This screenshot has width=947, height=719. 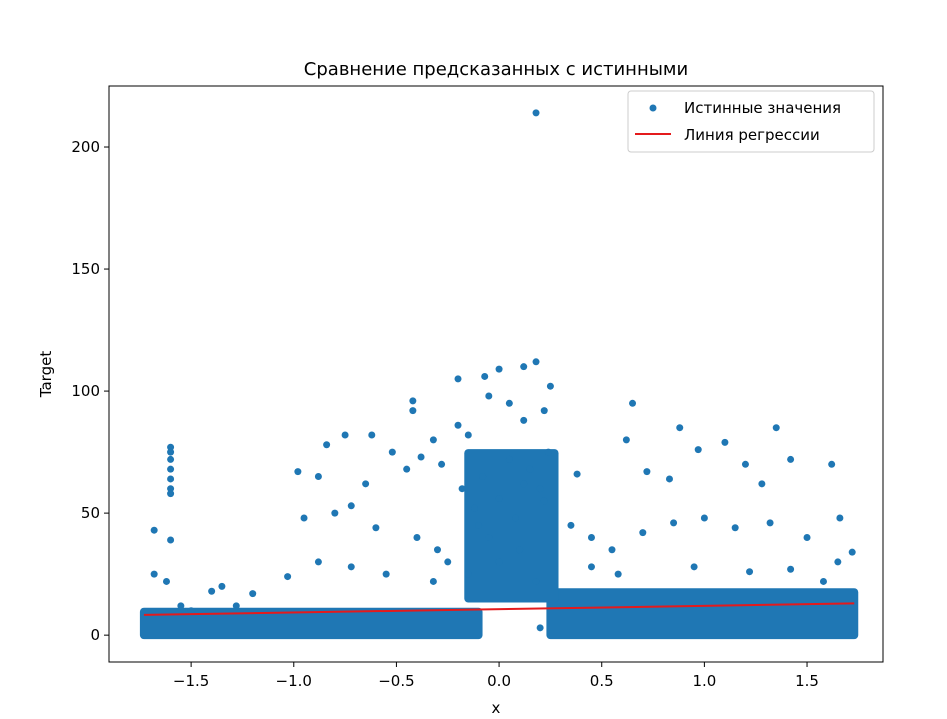 I want to click on chart-title: Сравнение предсказанных с истинными, so click(x=496, y=69).